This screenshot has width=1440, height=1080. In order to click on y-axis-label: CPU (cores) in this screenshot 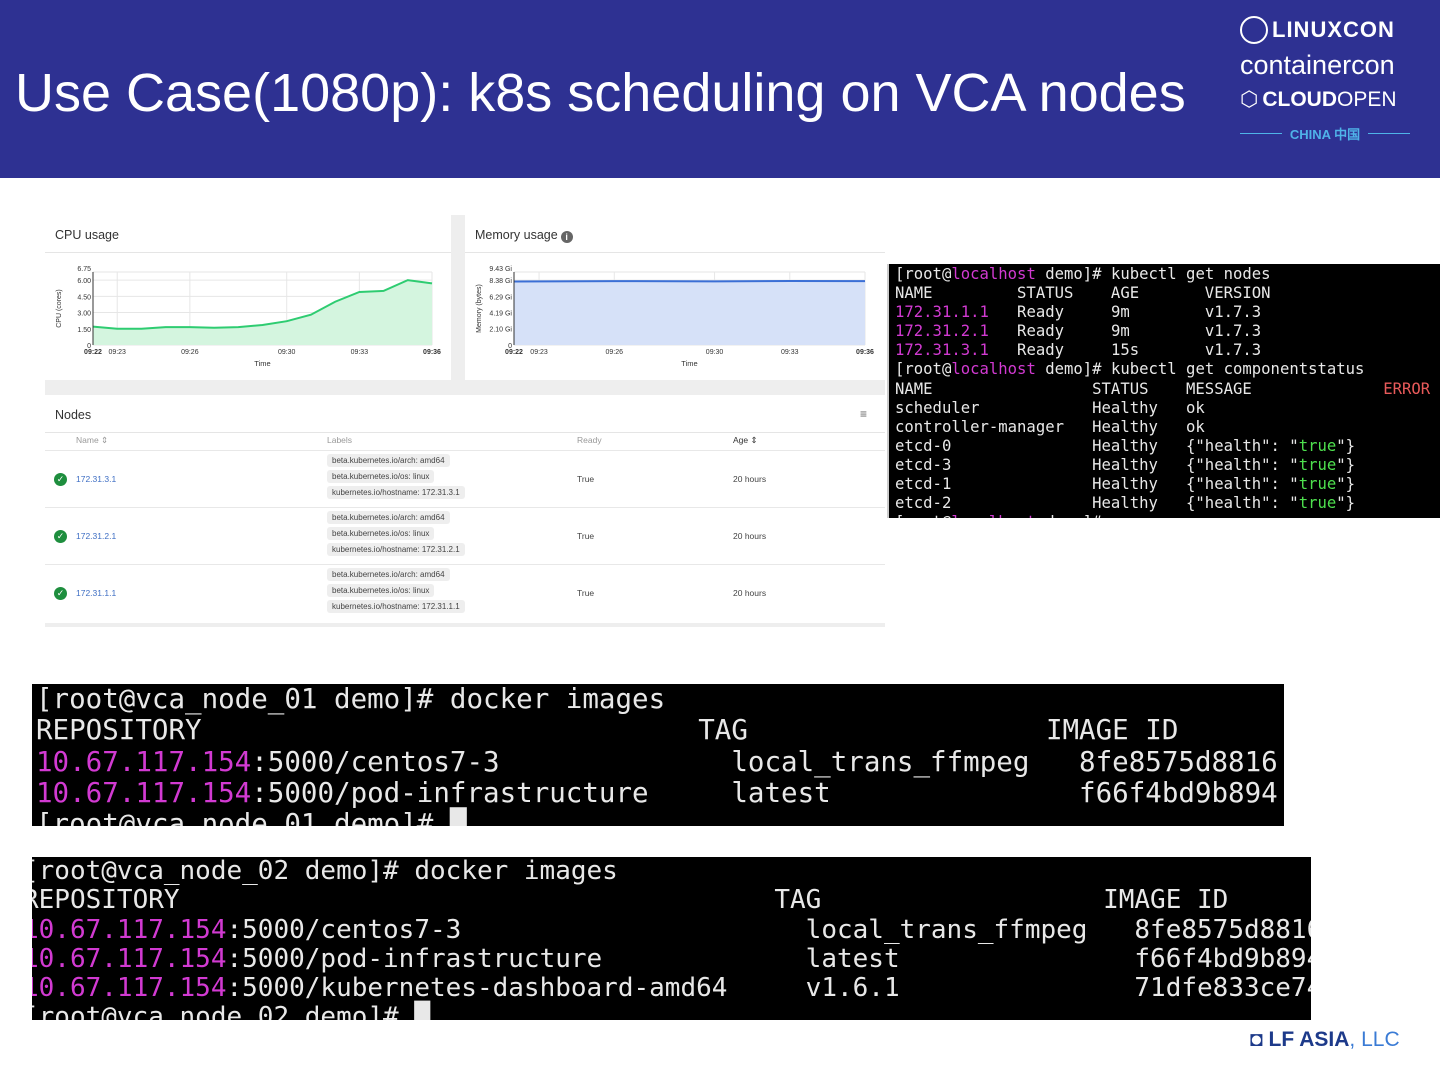, I will do `click(59, 308)`.